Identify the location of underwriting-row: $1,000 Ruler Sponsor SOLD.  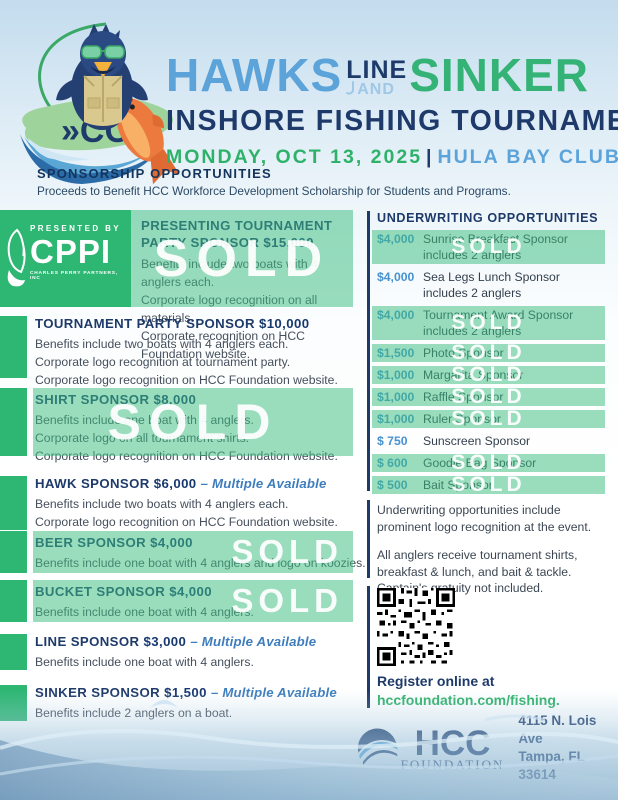
(488, 418).